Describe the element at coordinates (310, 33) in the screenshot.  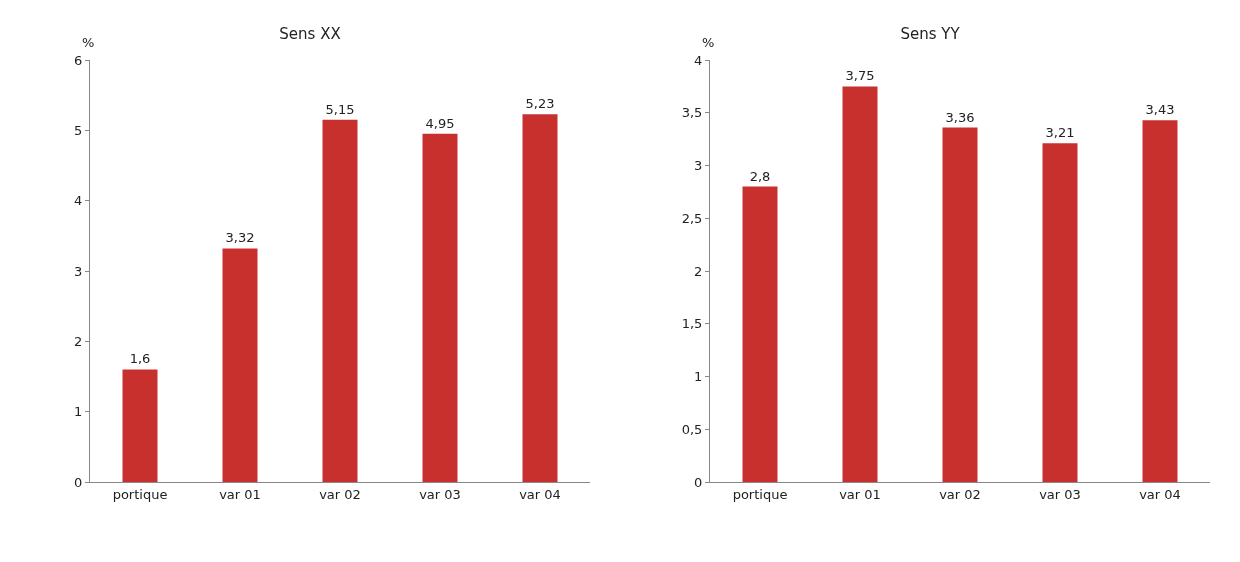
I see `chart-title: Sens XX` at that location.